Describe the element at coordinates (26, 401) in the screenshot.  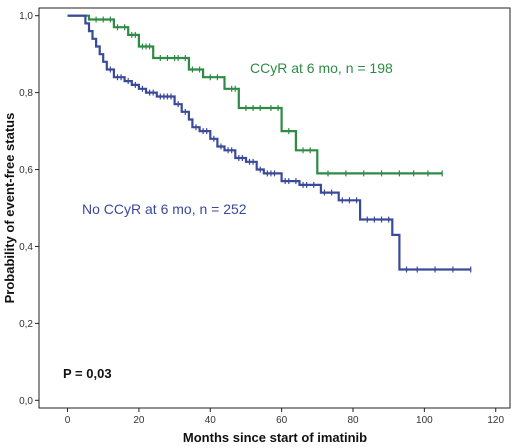
I see `y-tick-label: 0,0` at that location.